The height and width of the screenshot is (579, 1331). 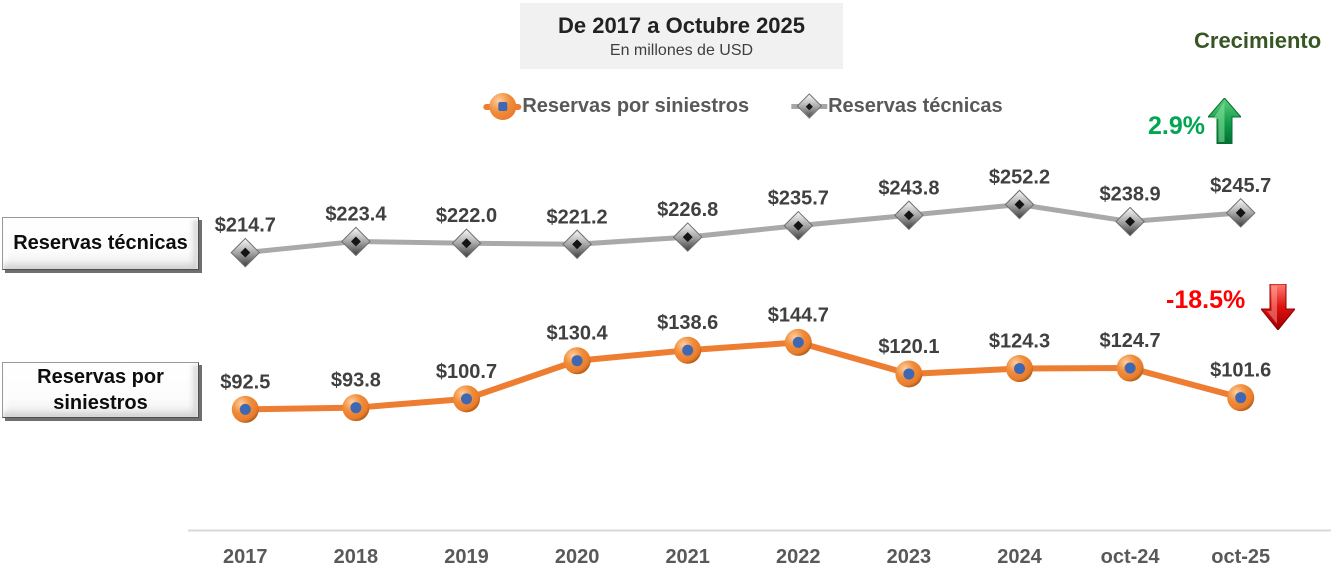 I want to click on row-label-reservas-tecnicas: Reservas técnicas, so click(x=100, y=243).